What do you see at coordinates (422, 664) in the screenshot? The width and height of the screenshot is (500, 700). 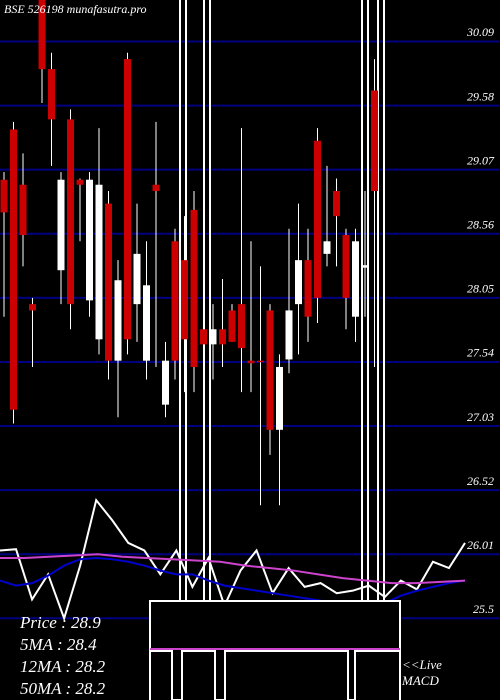 I see `live-label: <<Live` at bounding box center [422, 664].